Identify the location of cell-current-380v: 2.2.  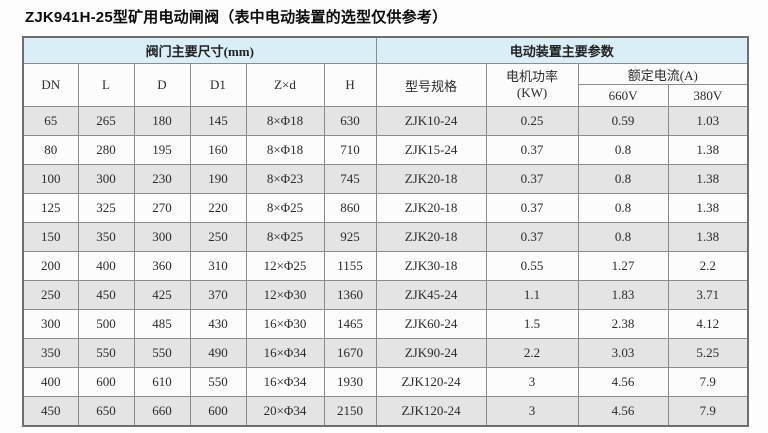
(708, 266).